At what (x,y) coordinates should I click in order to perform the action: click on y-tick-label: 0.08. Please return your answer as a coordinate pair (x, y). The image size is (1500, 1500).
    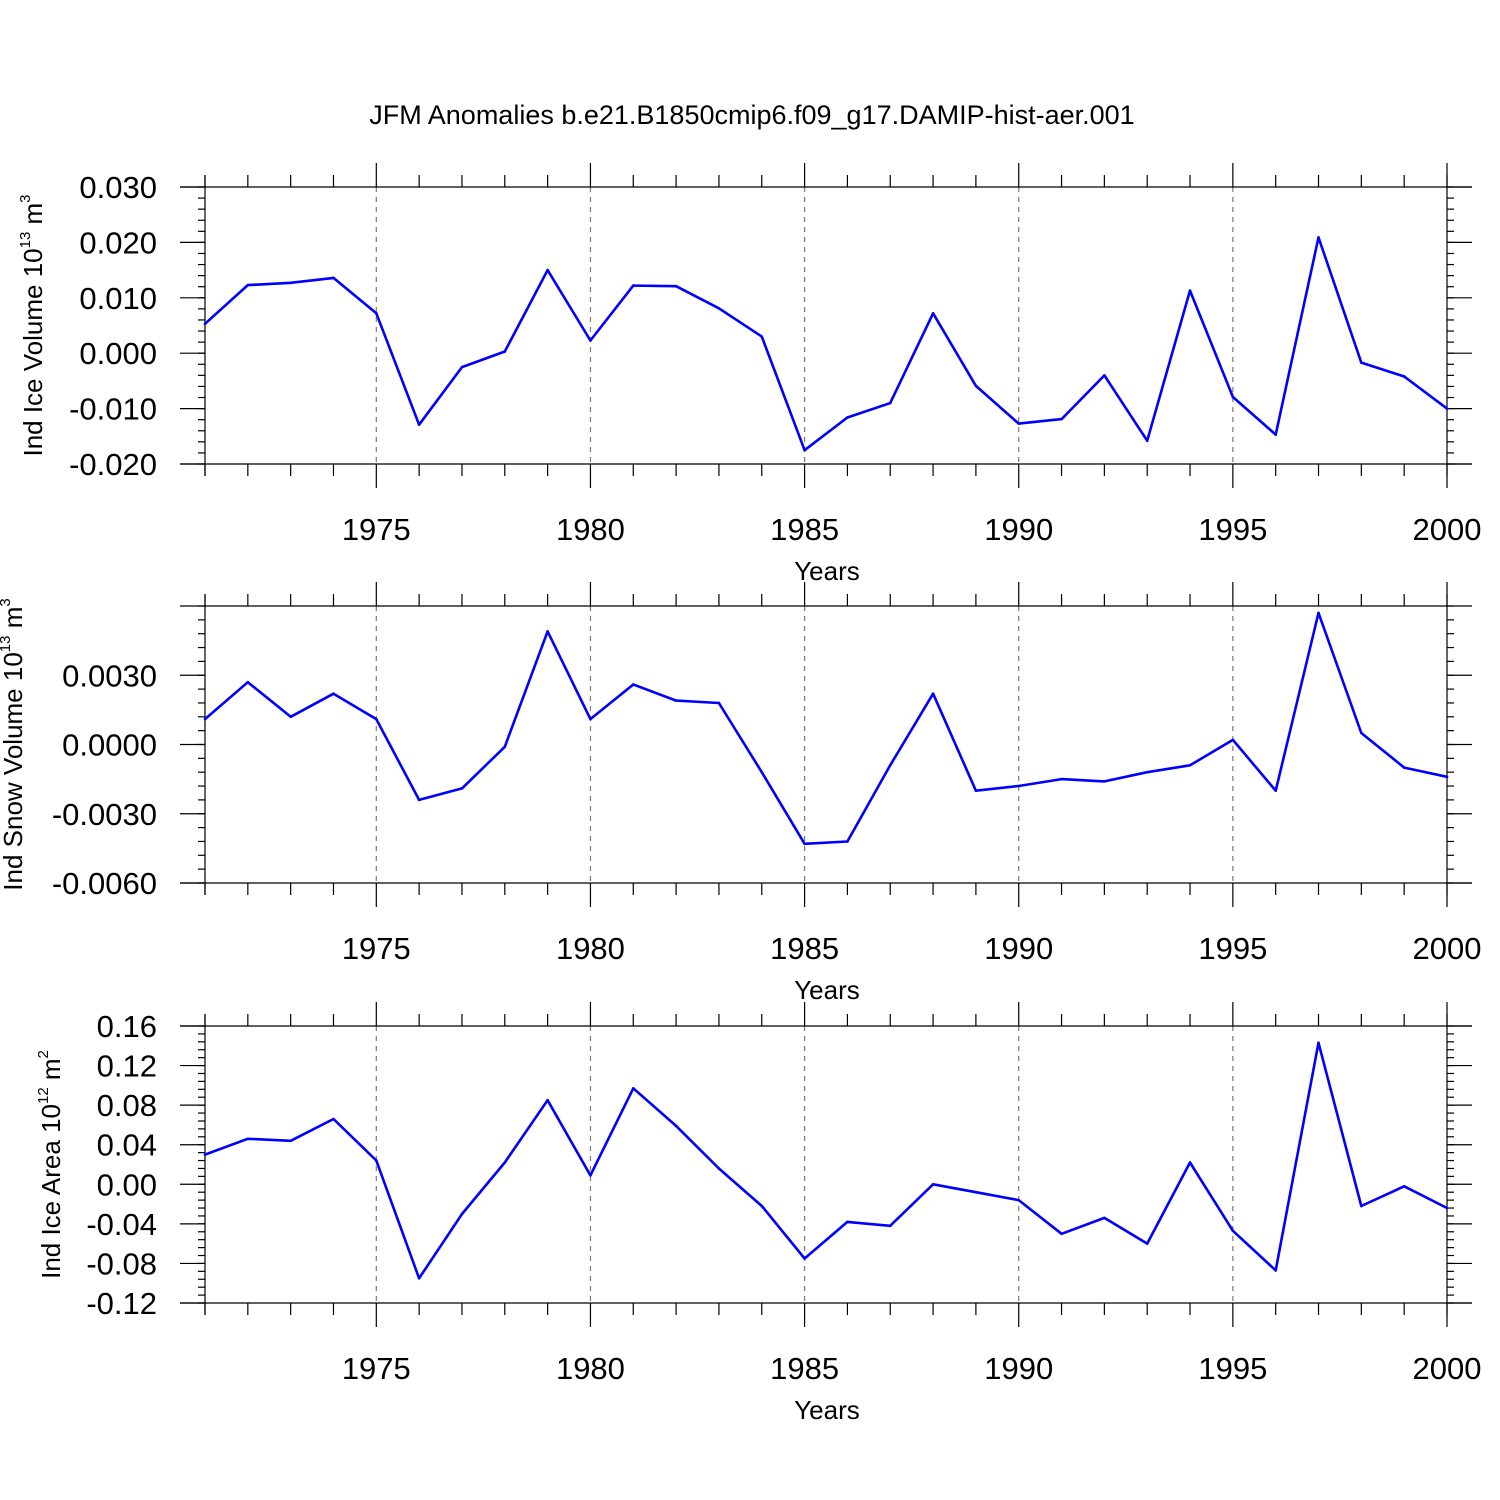
    Looking at the image, I should click on (127, 1105).